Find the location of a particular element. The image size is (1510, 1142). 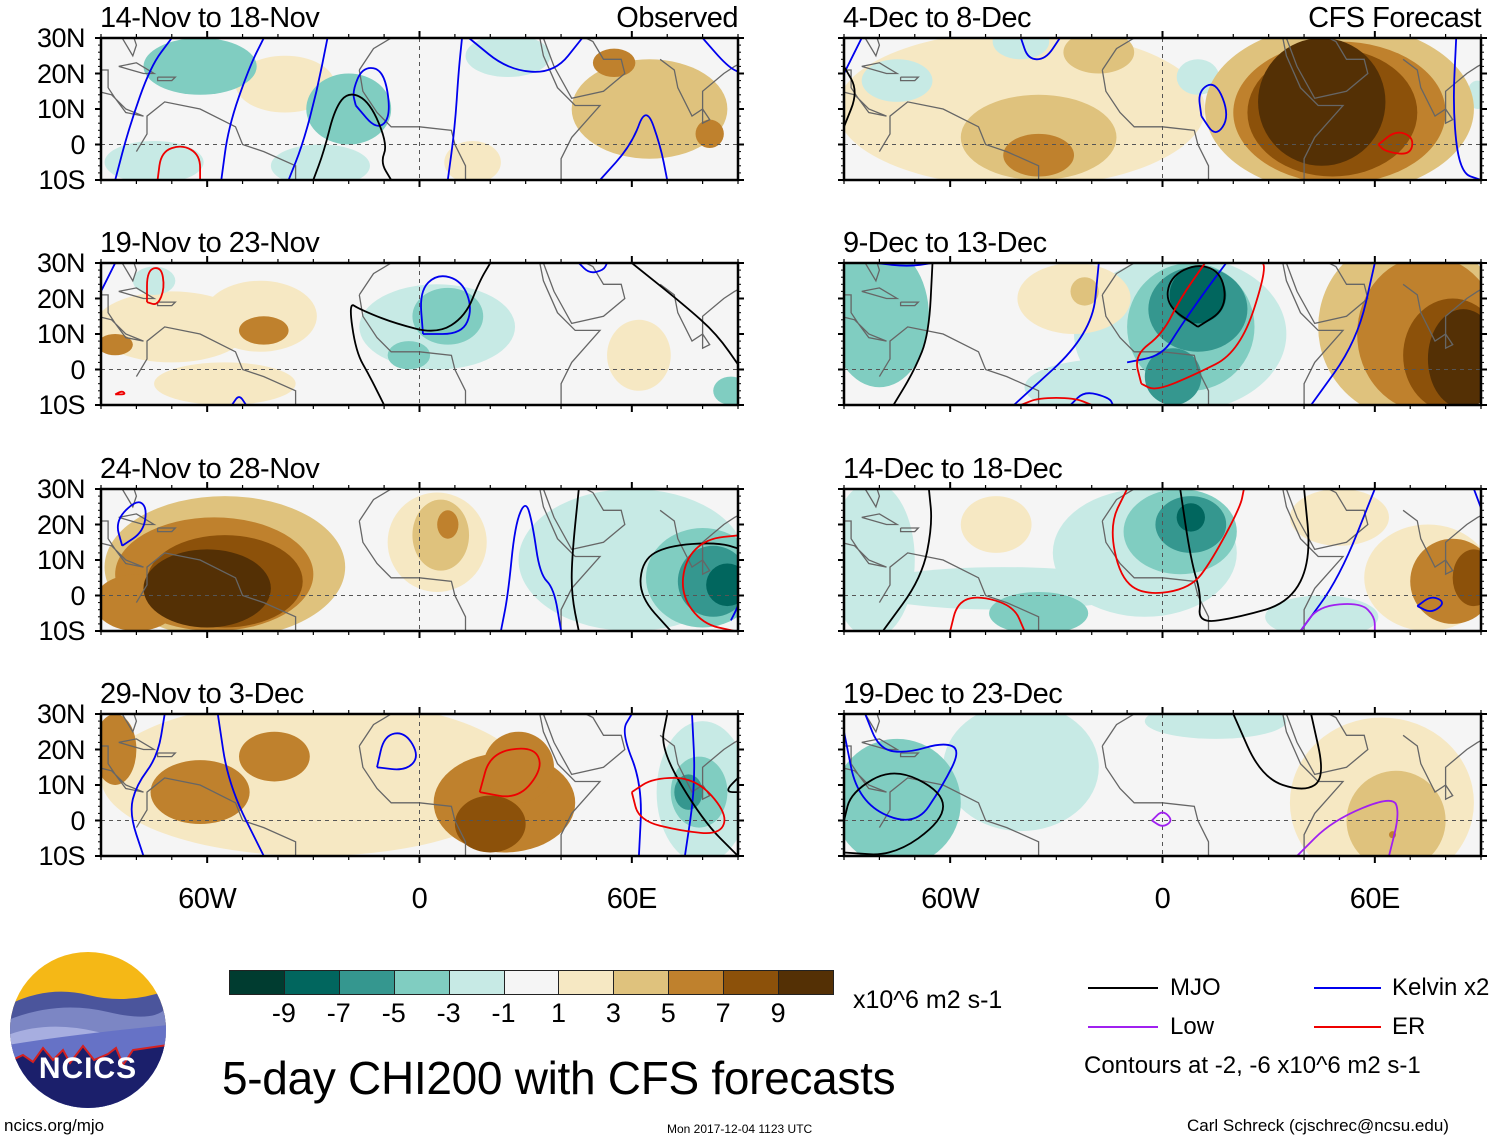

logo-text: NCICS is located at coordinates (88, 1068).